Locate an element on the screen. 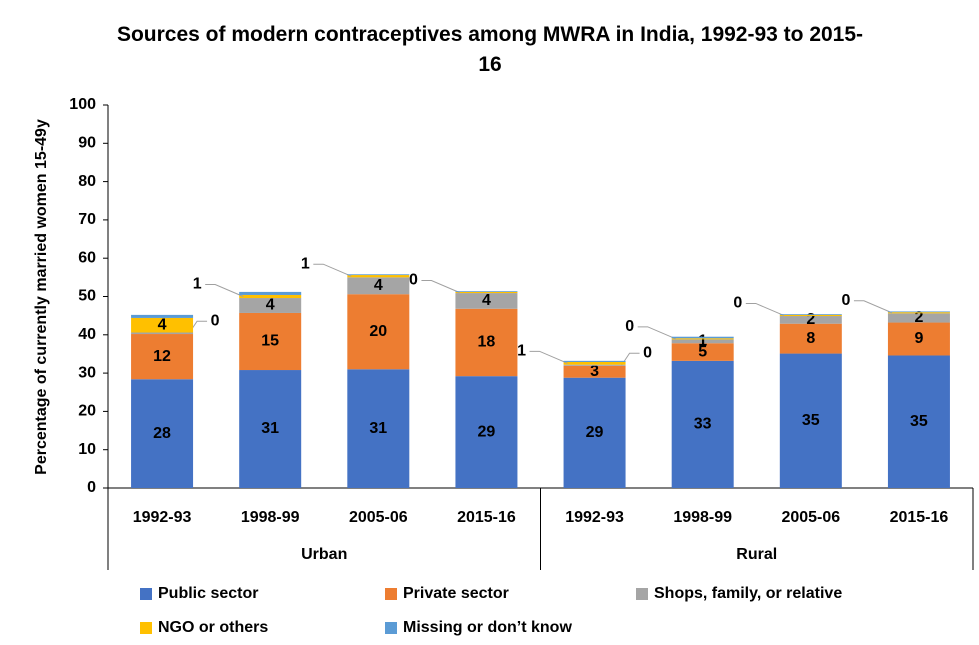 The height and width of the screenshot is (645, 979). y-tick-label: 90 is located at coordinates (87, 143).